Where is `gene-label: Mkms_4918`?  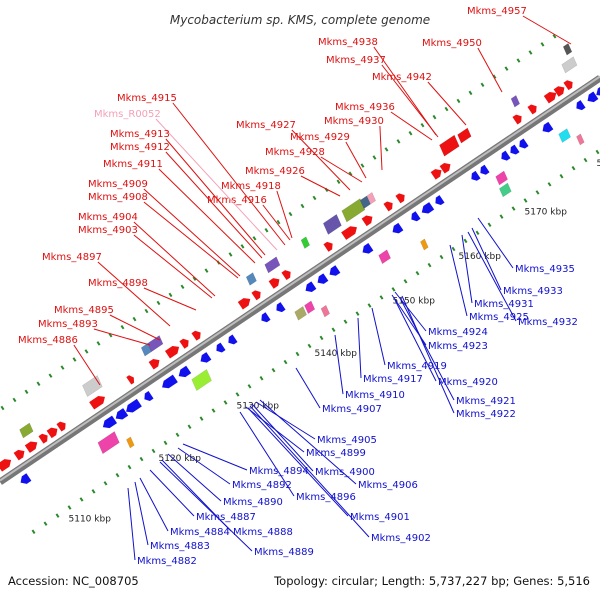 gene-label: Mkms_4918 is located at coordinates (251, 186).